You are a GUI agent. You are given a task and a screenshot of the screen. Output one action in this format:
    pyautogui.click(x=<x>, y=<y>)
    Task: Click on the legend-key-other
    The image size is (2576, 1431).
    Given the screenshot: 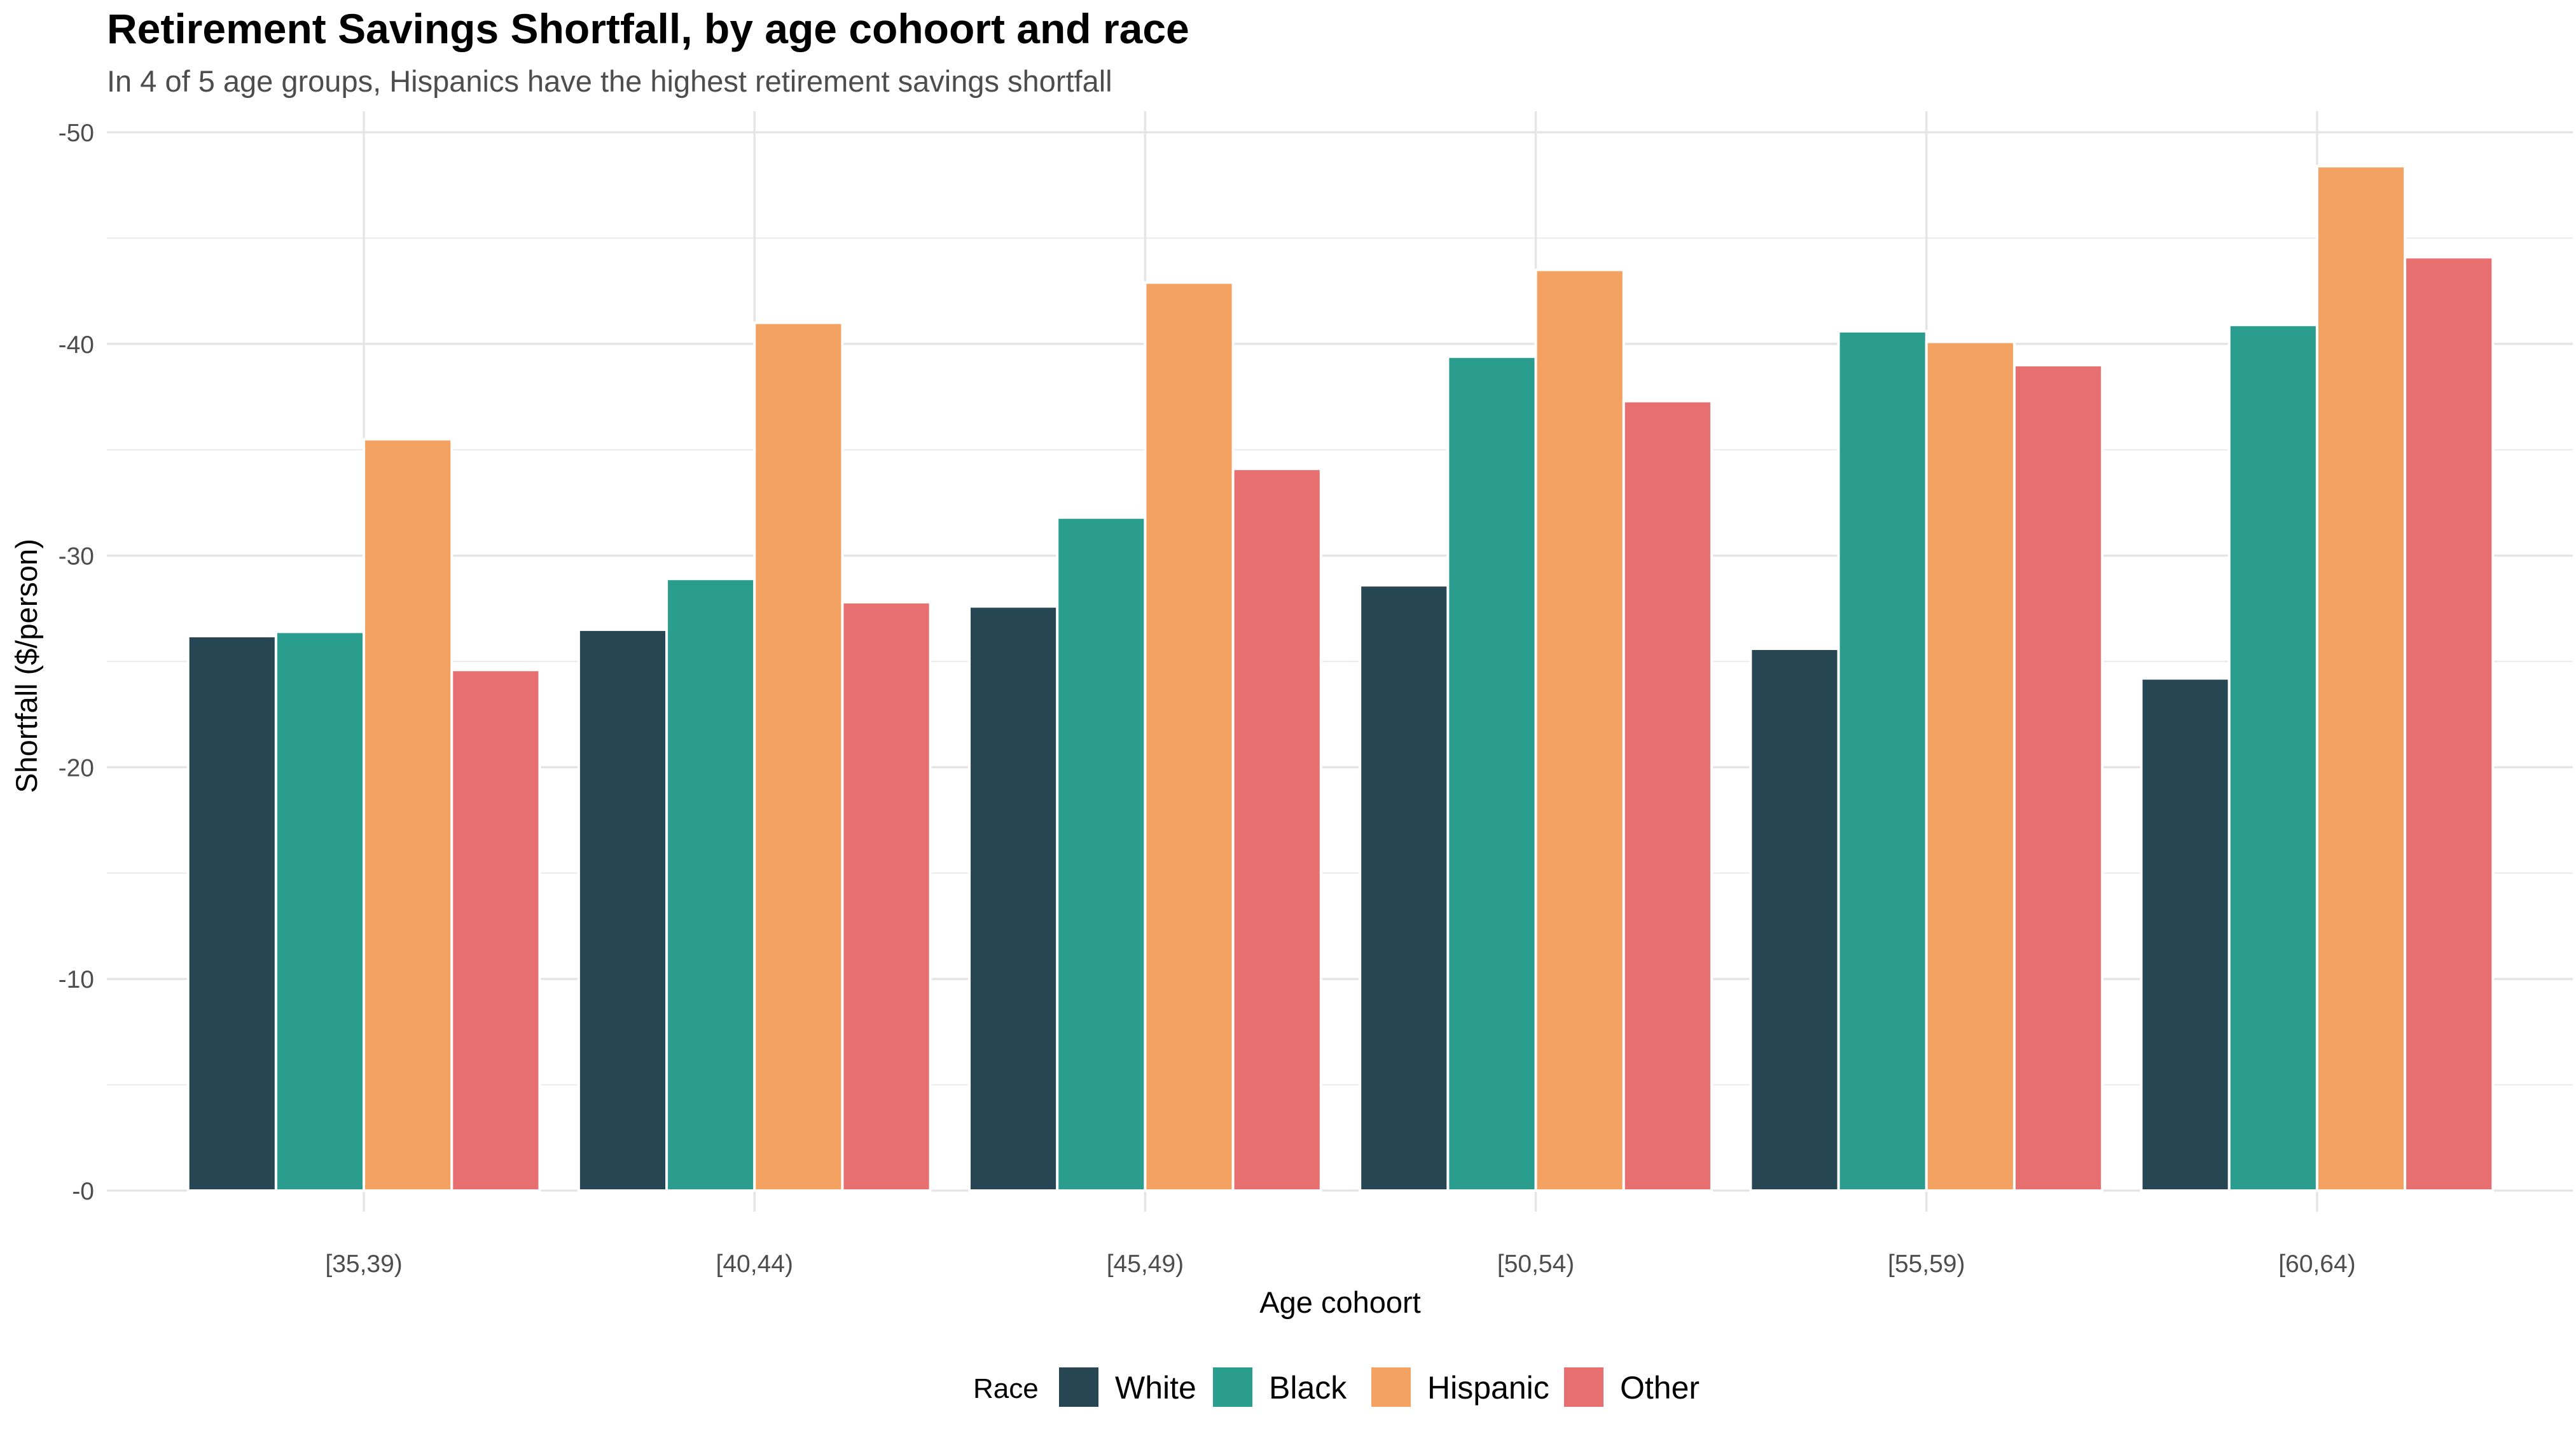 What is the action you would take?
    pyautogui.click(x=1583, y=1387)
    